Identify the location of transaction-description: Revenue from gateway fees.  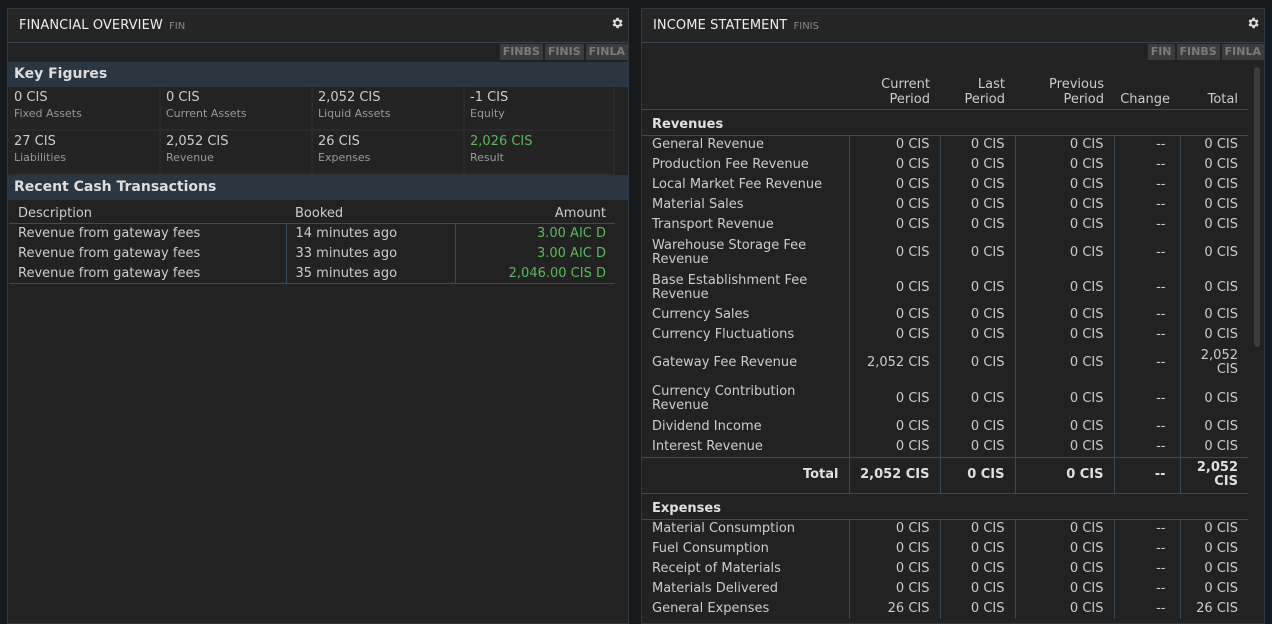
(148, 253).